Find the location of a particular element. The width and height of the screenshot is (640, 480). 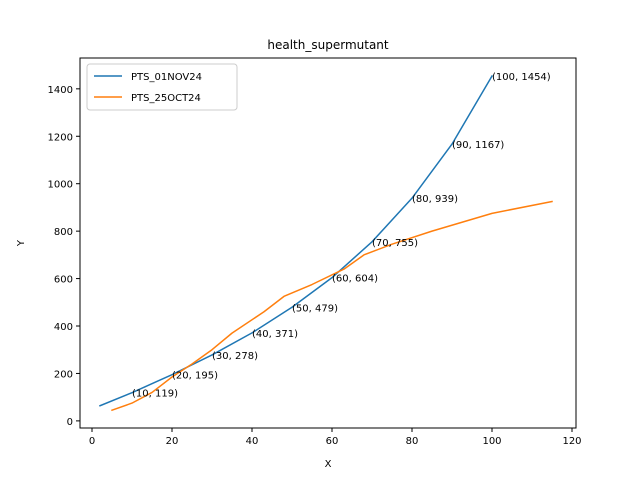

x-tick-label: 20 is located at coordinates (172, 441).